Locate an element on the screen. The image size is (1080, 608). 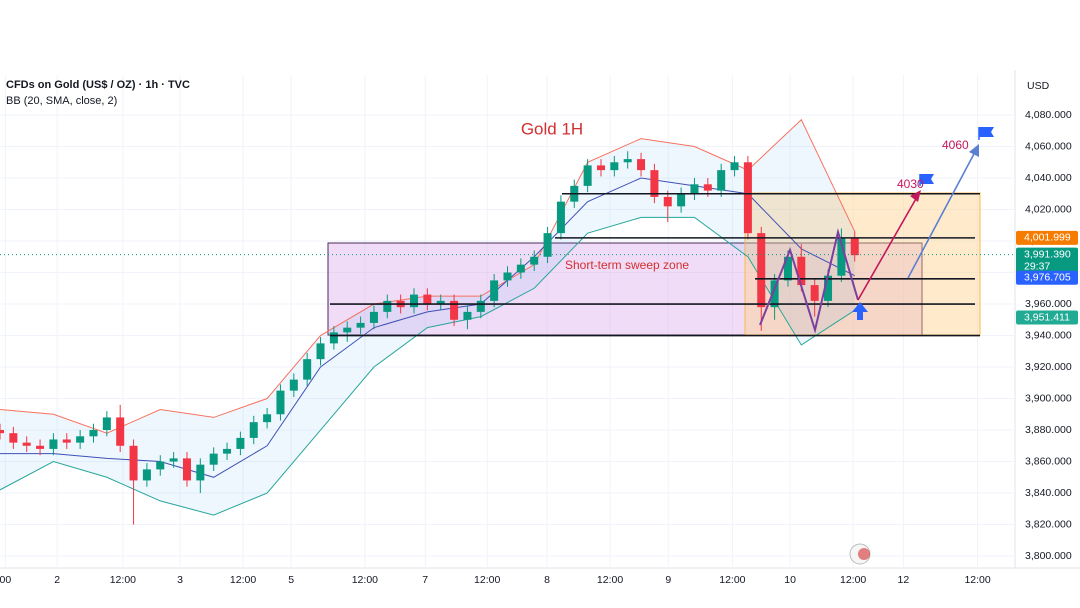
blue-arrow is located at coordinates (941, 215).